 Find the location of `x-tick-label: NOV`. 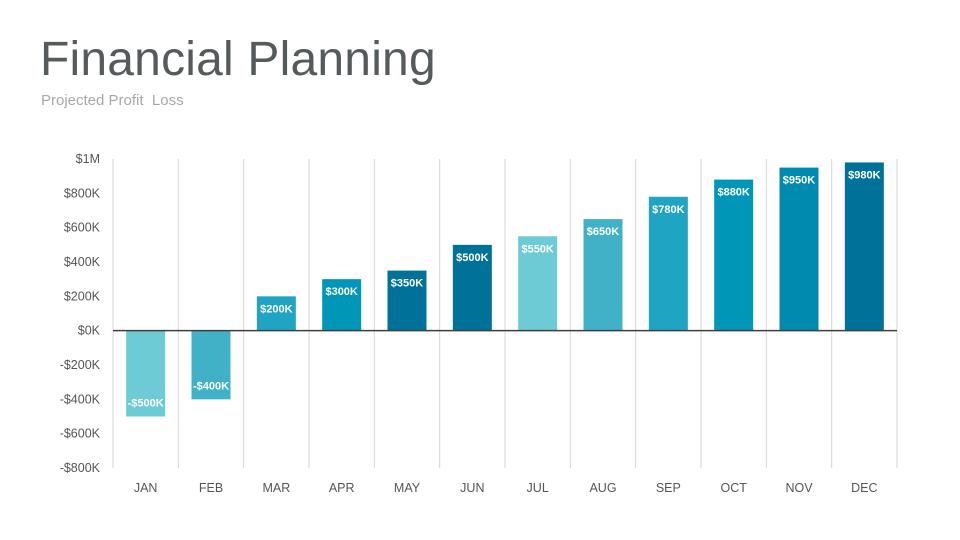

x-tick-label: NOV is located at coordinates (799, 488).